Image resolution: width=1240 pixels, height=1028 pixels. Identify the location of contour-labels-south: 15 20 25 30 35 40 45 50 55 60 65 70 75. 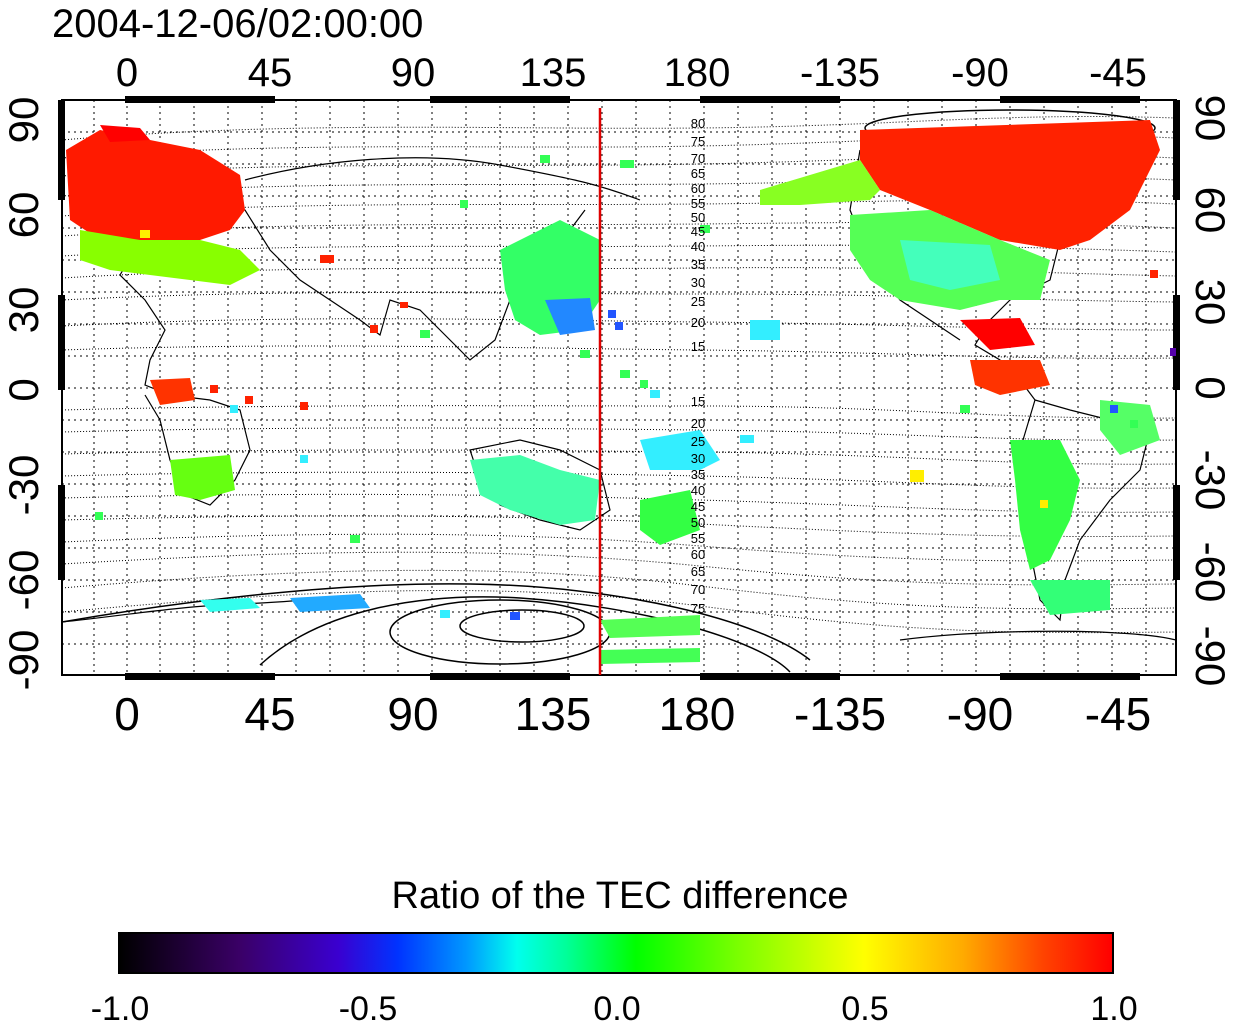
(698, 505).